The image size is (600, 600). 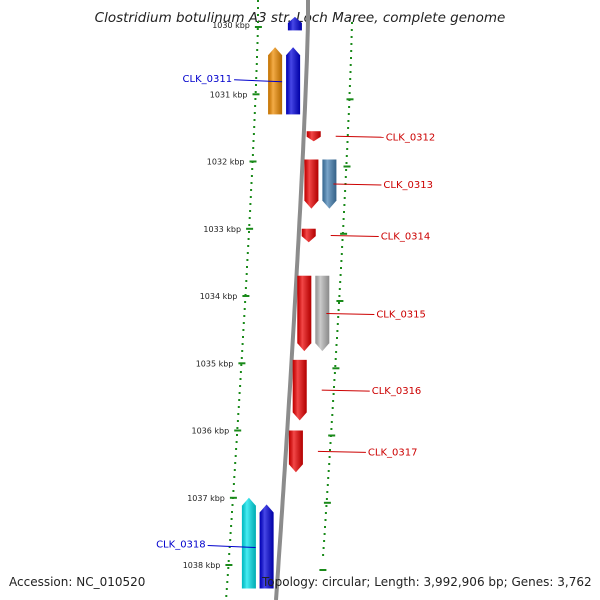 What do you see at coordinates (219, 296) in the screenshot?
I see `kbp-label: 1034 kbp` at bounding box center [219, 296].